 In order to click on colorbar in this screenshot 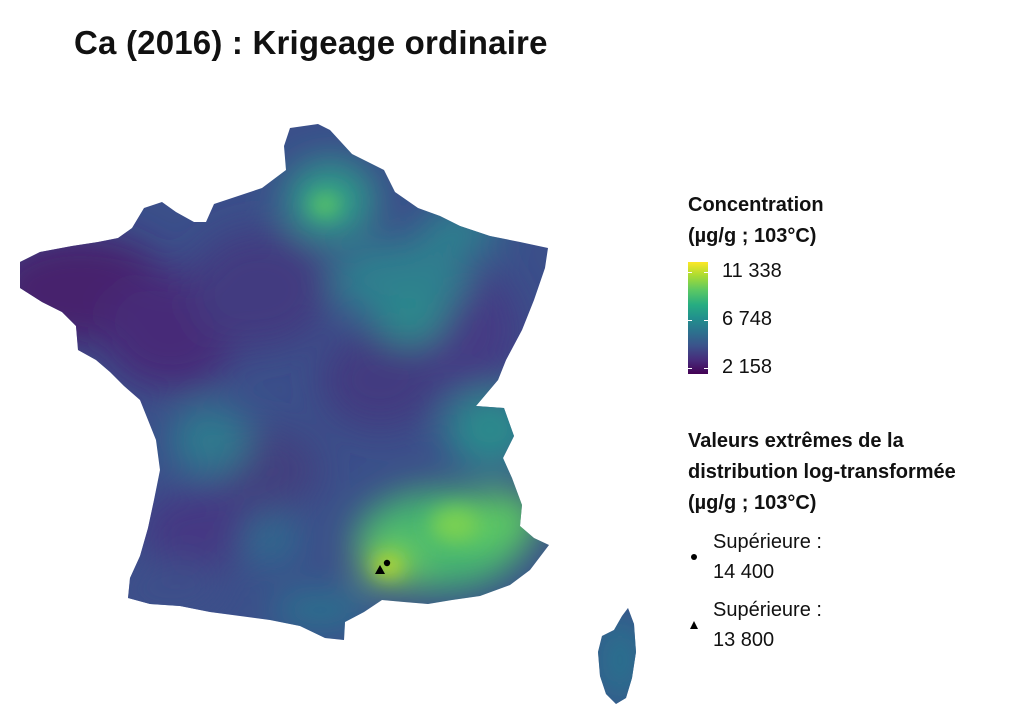, I will do `click(698, 318)`.